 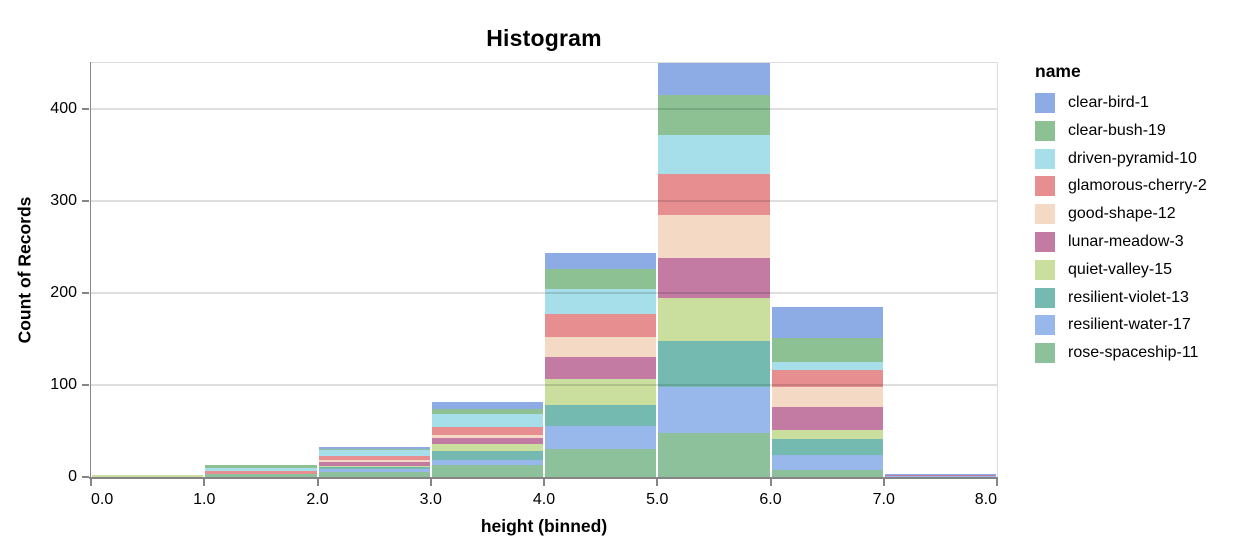 I want to click on y-axis-domain-line, so click(x=90, y=270).